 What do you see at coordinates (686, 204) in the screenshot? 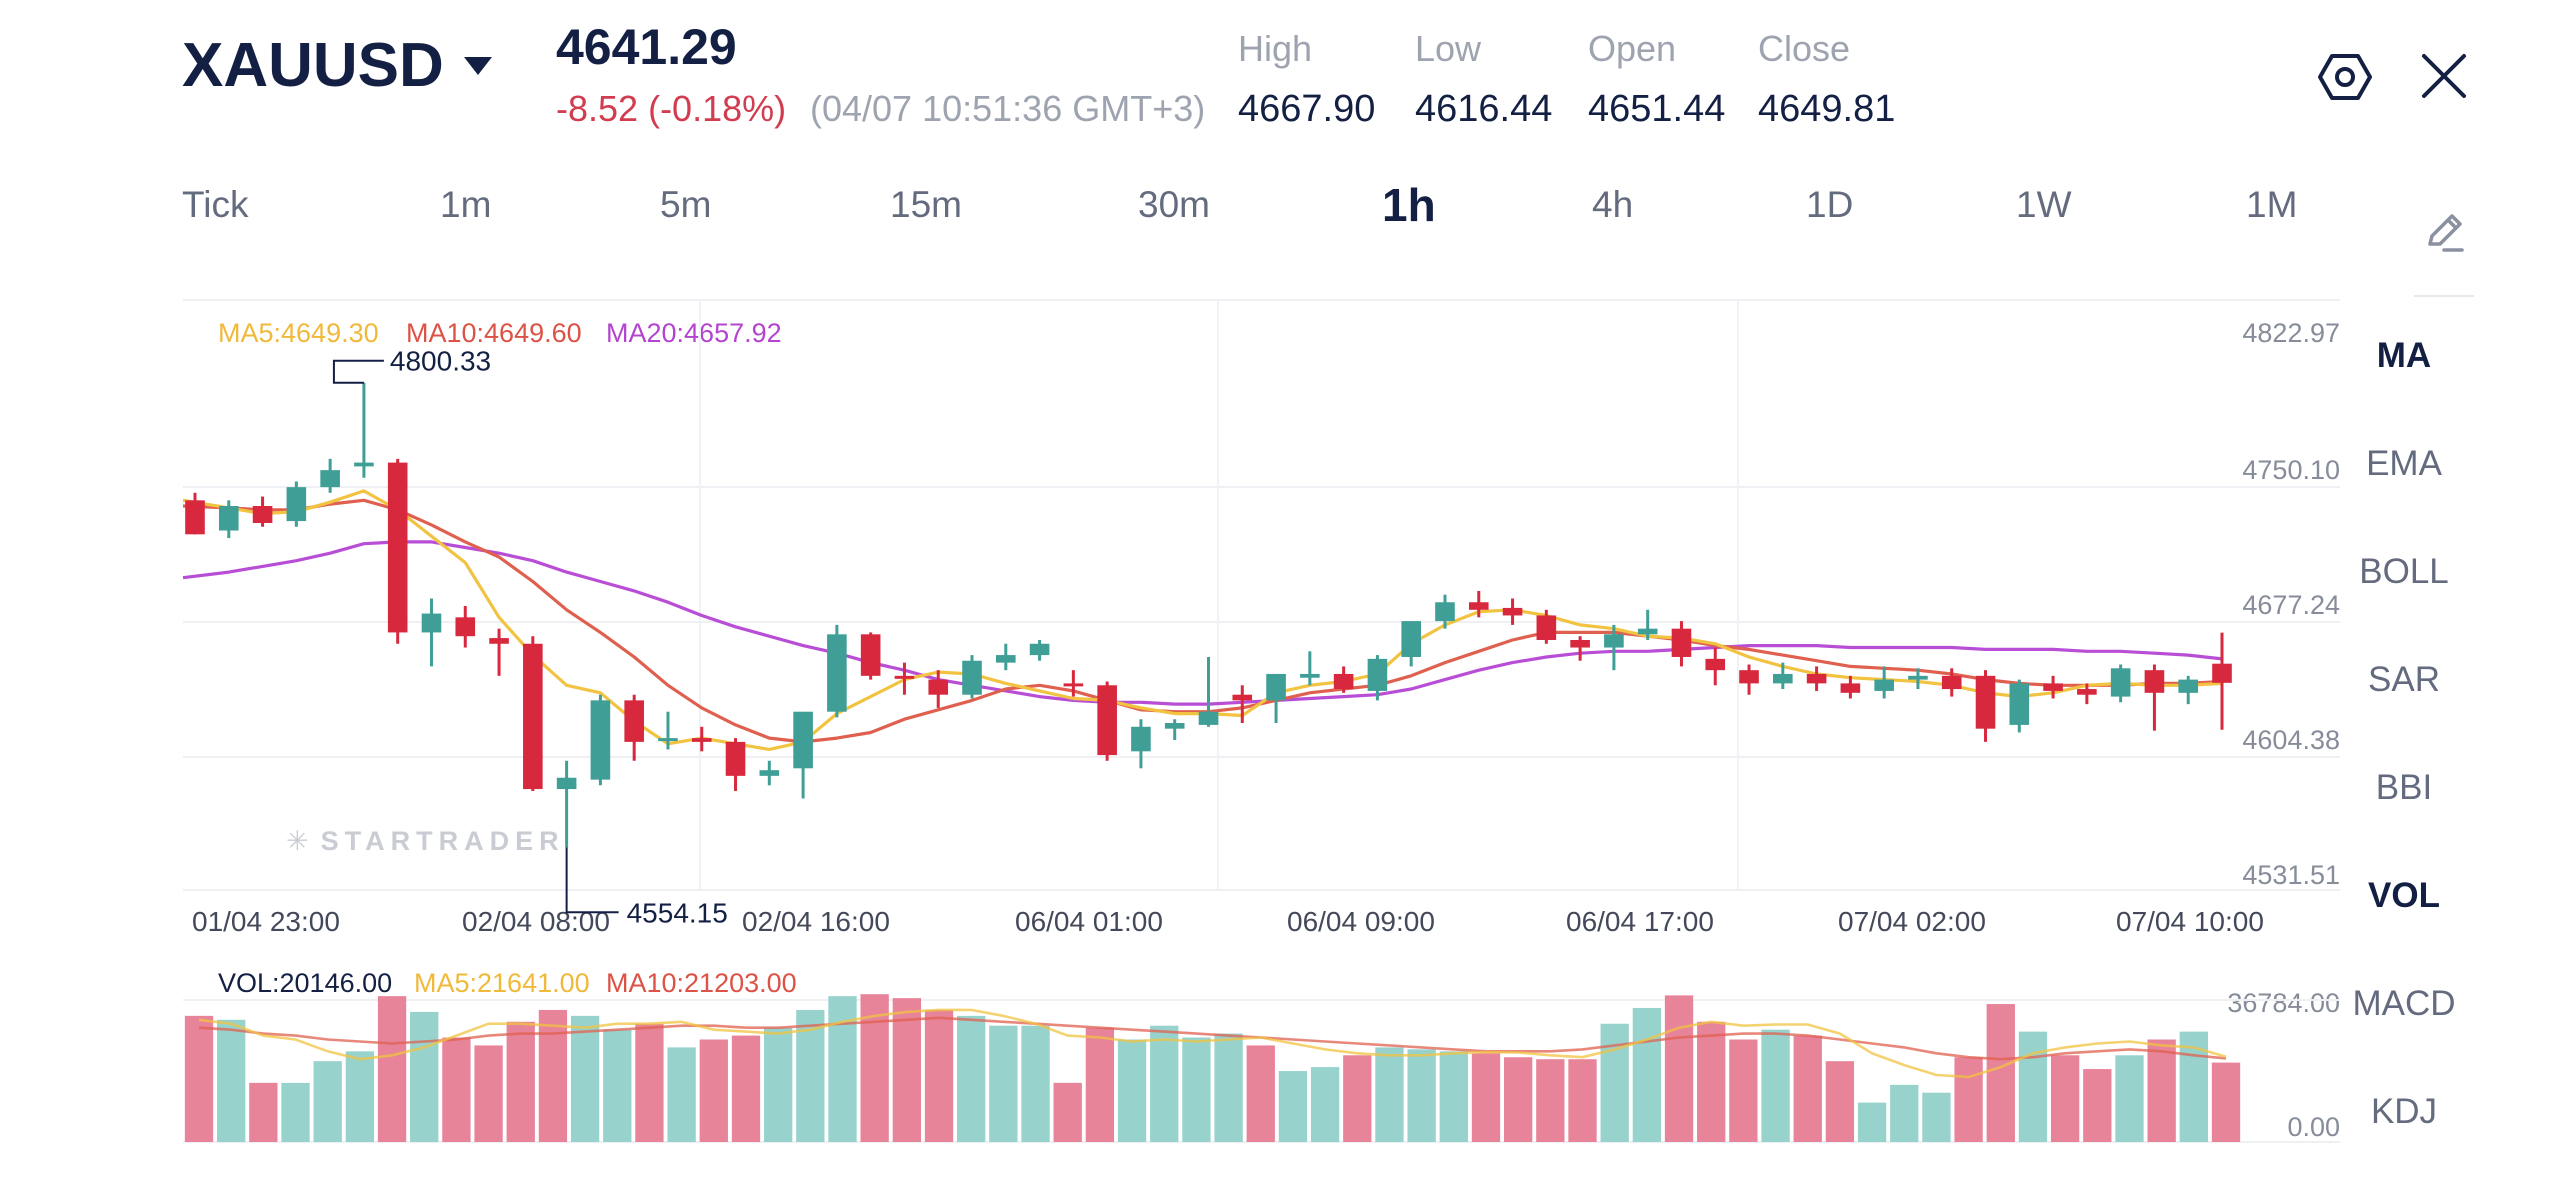
I see `timeframe-5m: 5m` at bounding box center [686, 204].